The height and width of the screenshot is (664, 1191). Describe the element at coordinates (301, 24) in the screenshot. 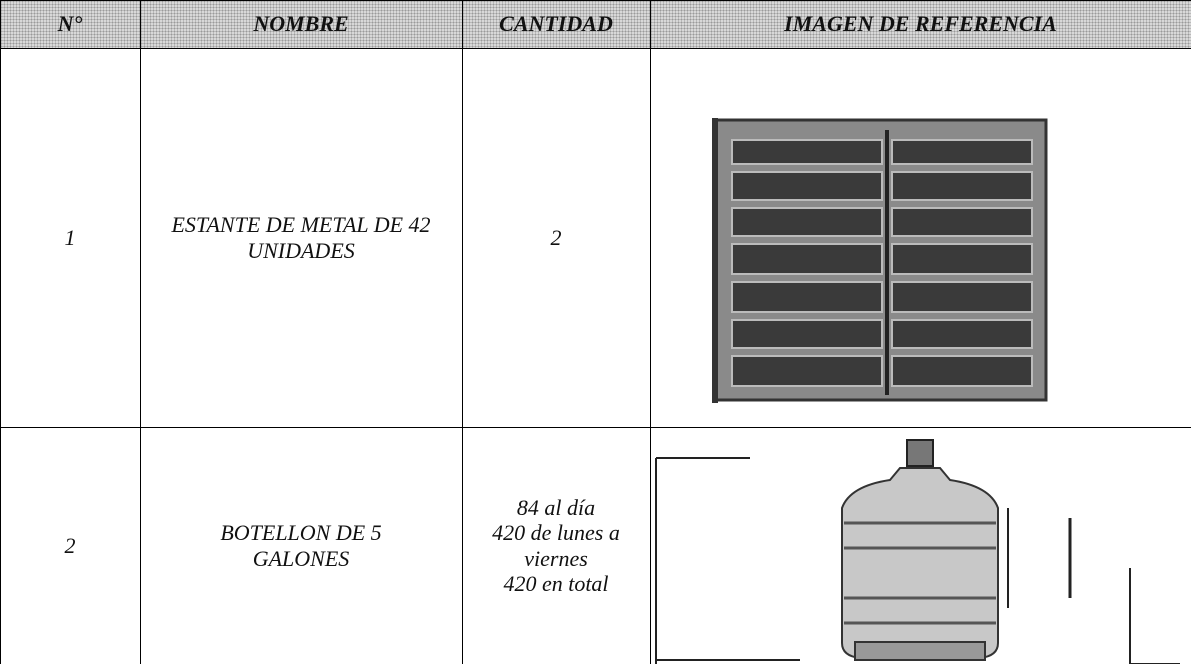

I see `header-cell: NOMBRE` at that location.